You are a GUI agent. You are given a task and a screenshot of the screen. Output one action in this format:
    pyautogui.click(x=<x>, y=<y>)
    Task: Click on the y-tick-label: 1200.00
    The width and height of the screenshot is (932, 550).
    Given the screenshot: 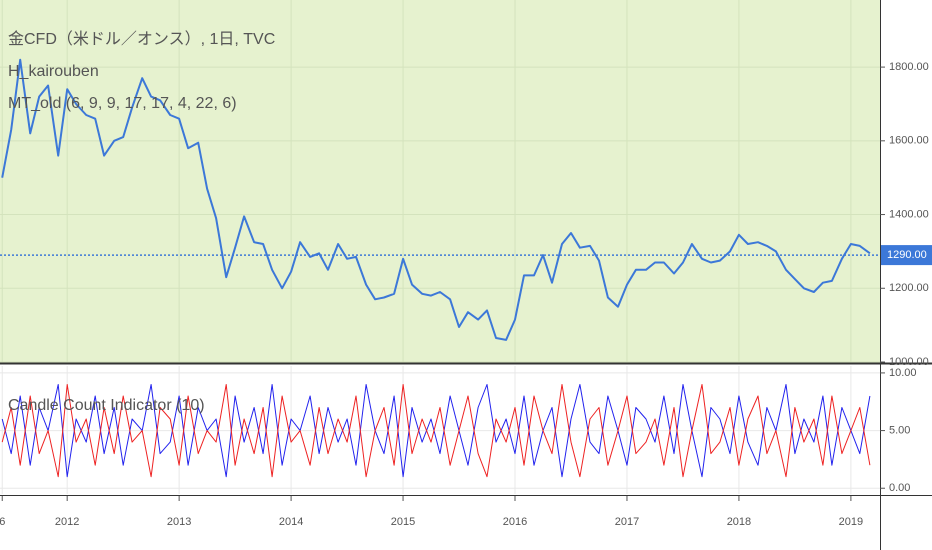 What is the action you would take?
    pyautogui.click(x=909, y=288)
    